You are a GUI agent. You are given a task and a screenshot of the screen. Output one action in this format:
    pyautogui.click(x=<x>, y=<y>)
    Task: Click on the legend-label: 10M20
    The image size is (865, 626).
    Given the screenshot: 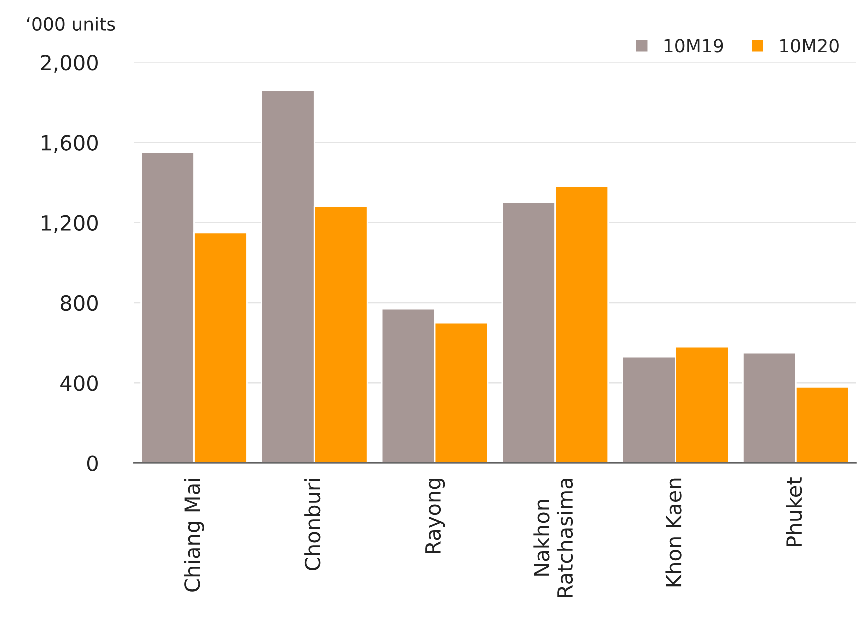 What is the action you would take?
    pyautogui.click(x=809, y=46)
    